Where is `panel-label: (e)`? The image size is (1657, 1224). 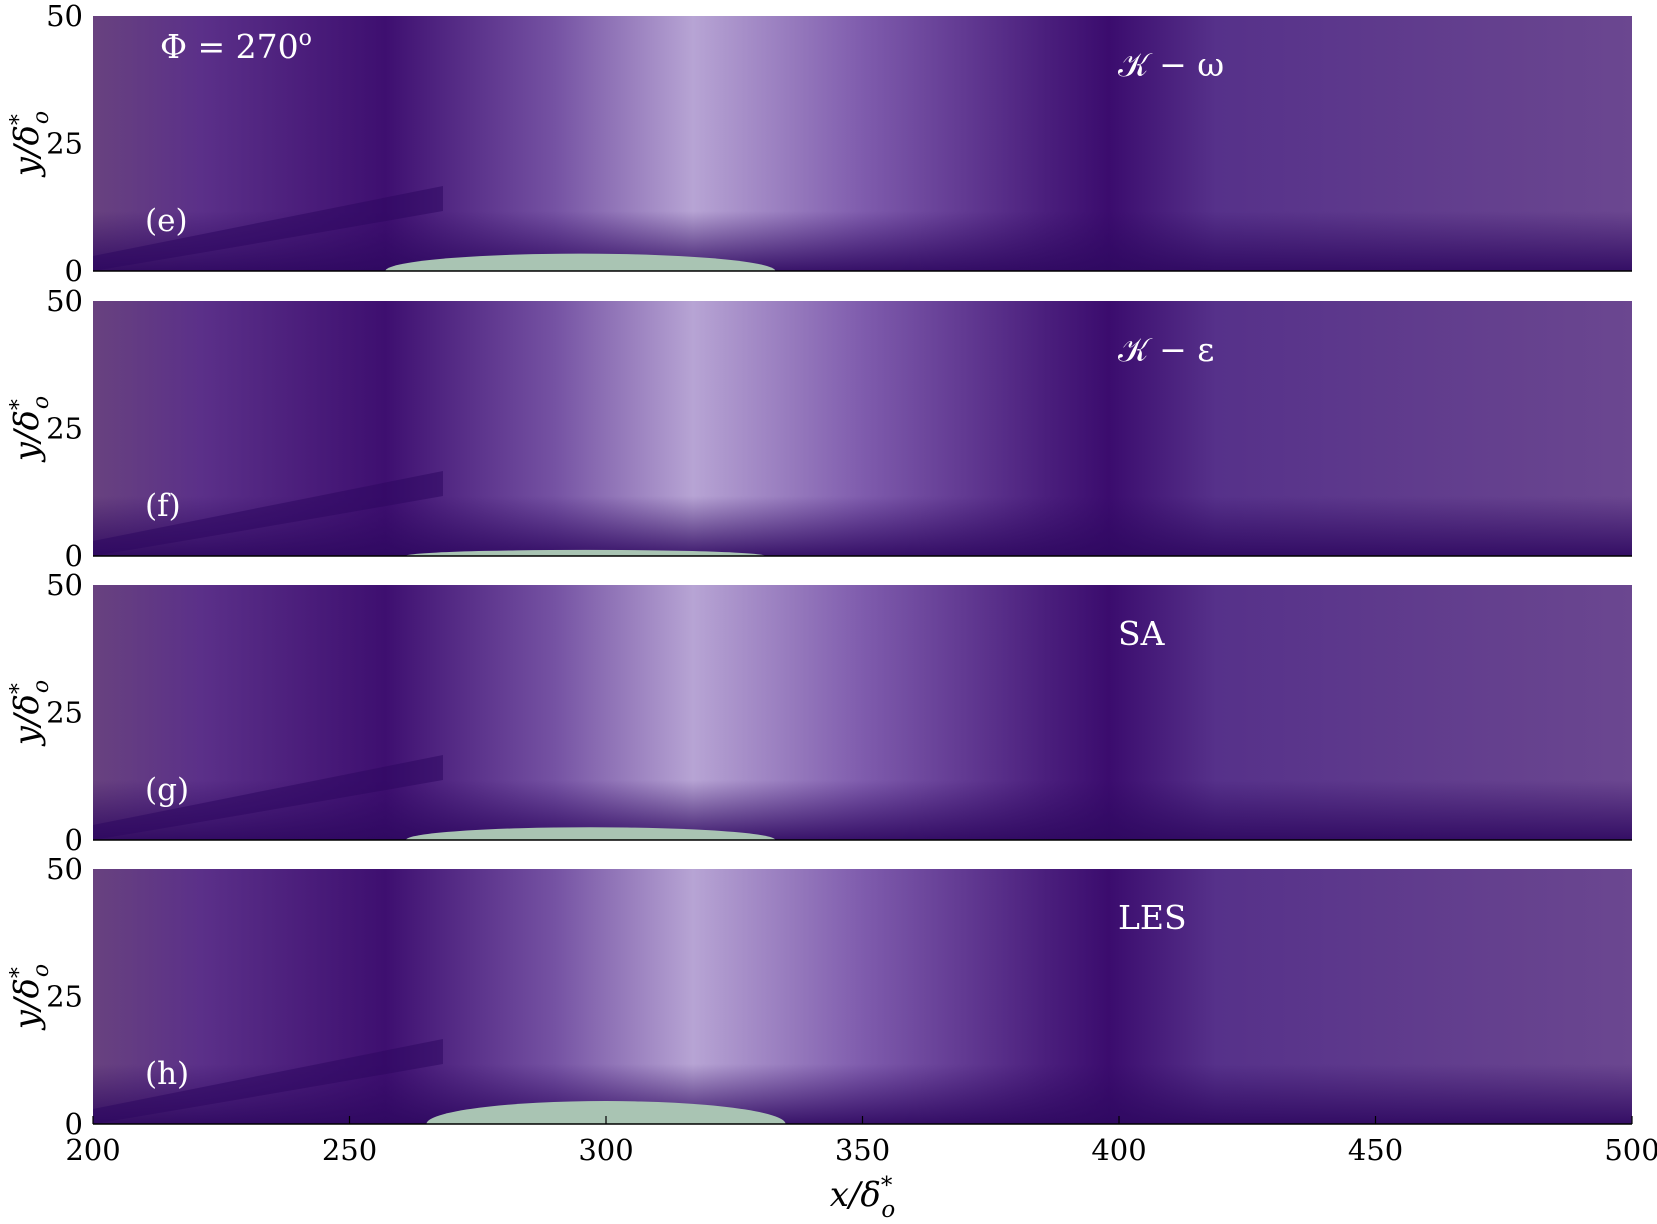 panel-label: (e) is located at coordinates (166, 221).